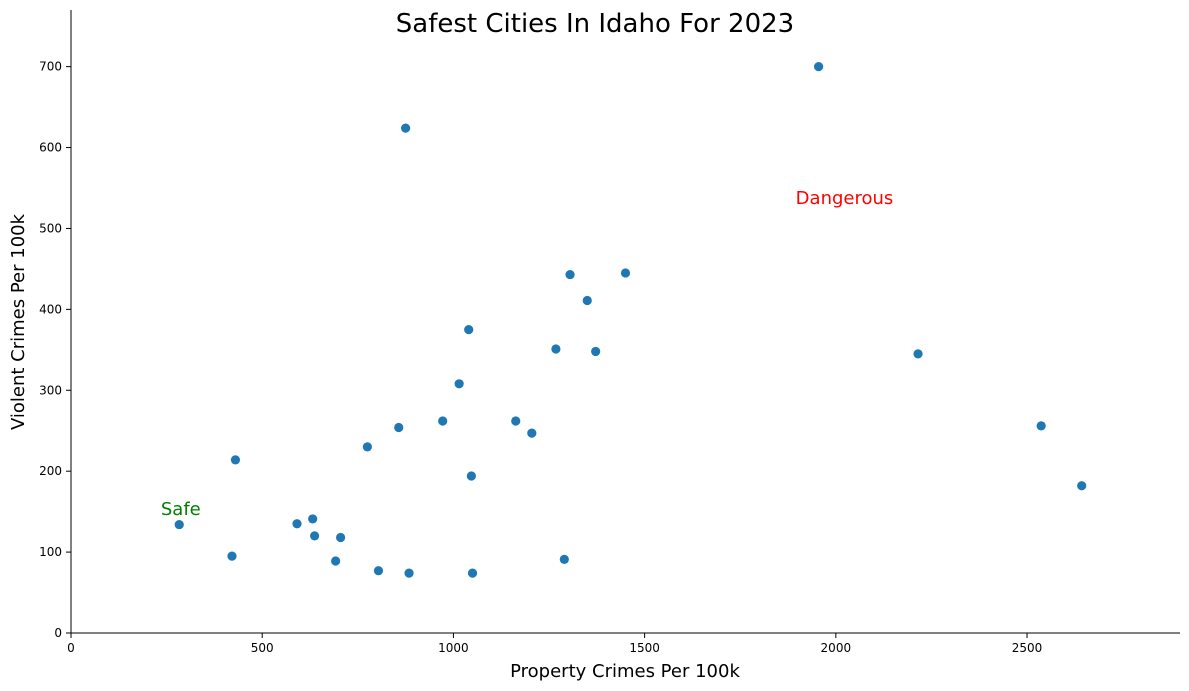 This screenshot has width=1189, height=691. I want to click on y-axis-label: Violent Crimes Per 100k, so click(18, 321).